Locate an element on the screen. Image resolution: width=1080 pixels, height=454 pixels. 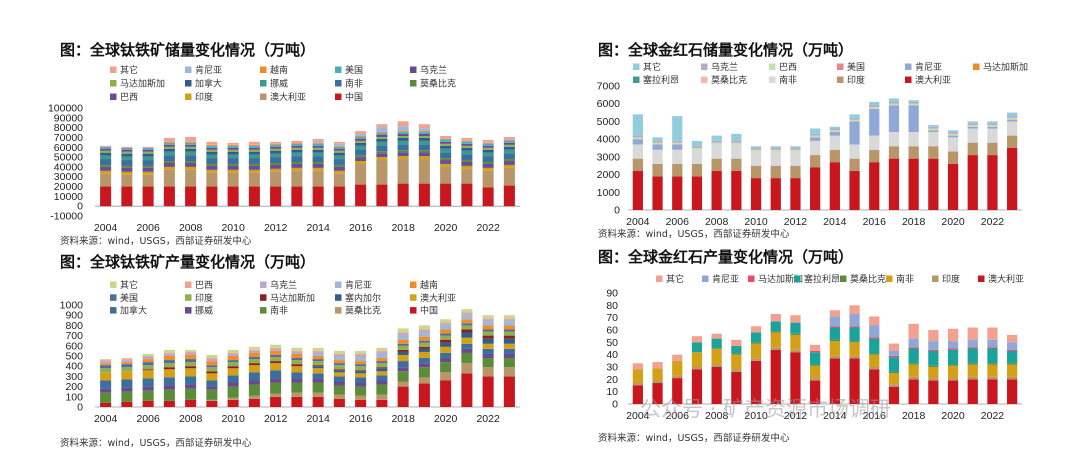
y-tick-label: 100000 is located at coordinates (65, 109).